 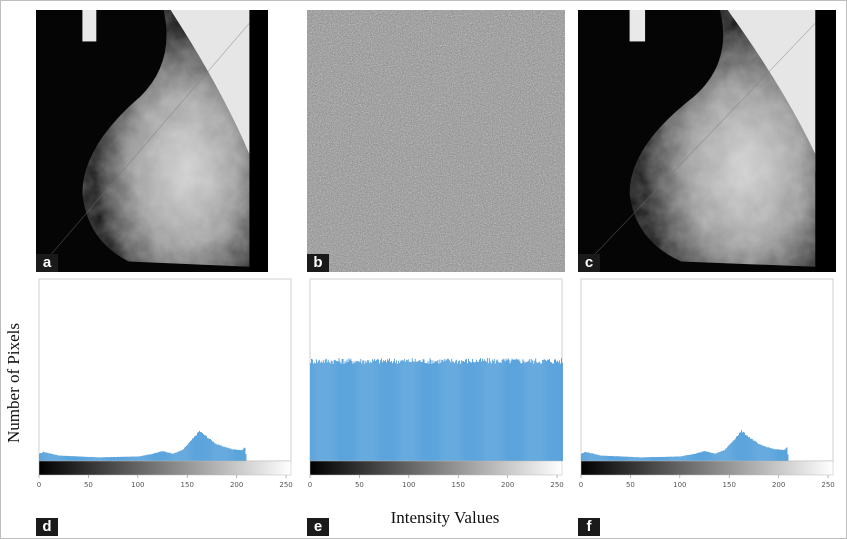 I want to click on panel-label-d: d, so click(x=47, y=527).